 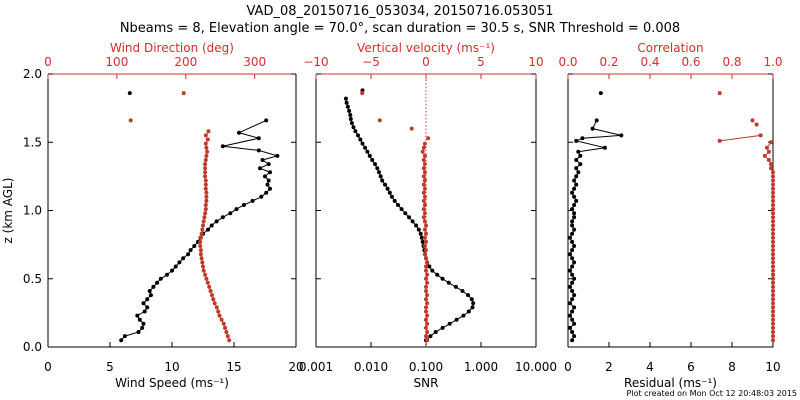 I want to click on panel1-top-axis-label: Wind Direction (deg), so click(x=172, y=48).